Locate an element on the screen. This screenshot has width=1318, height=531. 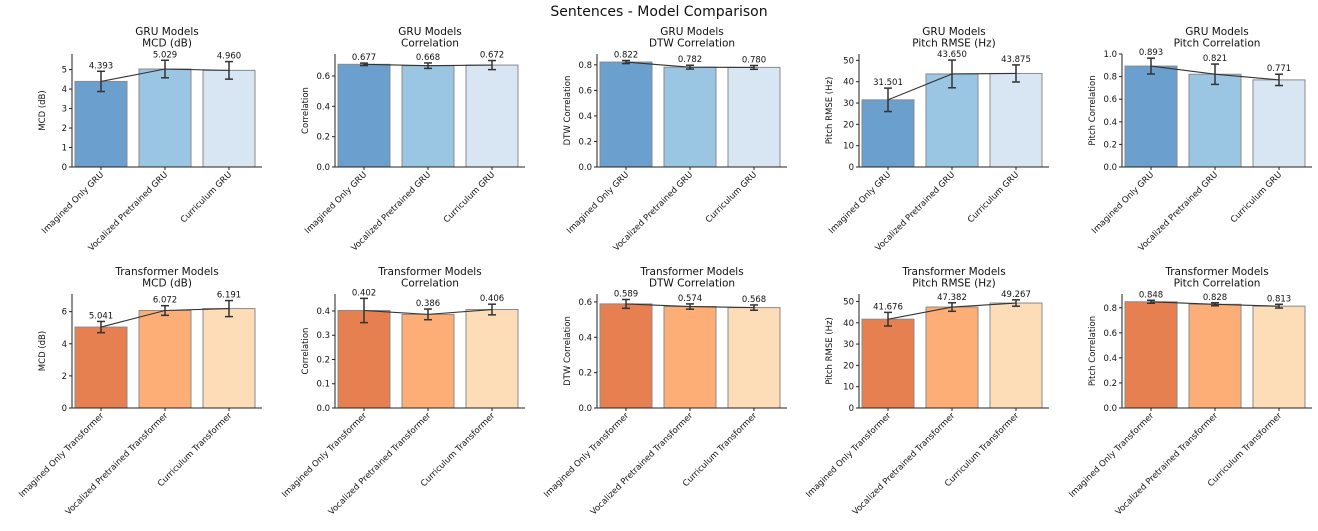
data-label: 0.386 is located at coordinates (428, 304).